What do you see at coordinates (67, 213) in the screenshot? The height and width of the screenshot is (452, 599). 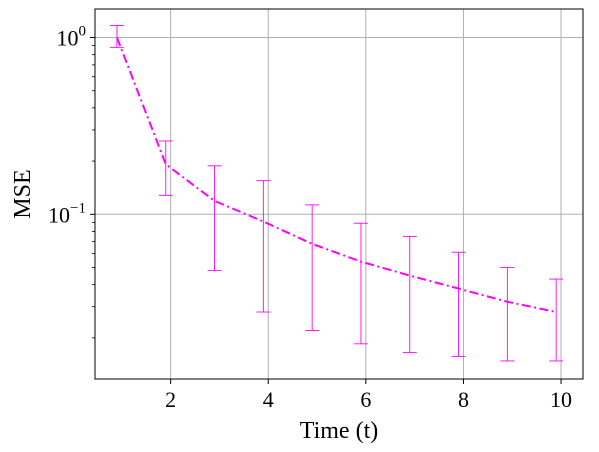 I see `y-tick-label: 10⁻¹` at bounding box center [67, 213].